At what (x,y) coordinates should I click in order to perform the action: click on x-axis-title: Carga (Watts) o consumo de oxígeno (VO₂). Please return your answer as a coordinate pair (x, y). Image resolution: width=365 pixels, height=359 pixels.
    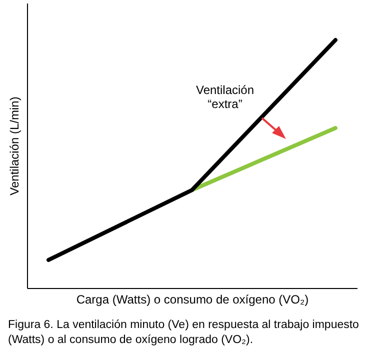
    Looking at the image, I should click on (192, 299).